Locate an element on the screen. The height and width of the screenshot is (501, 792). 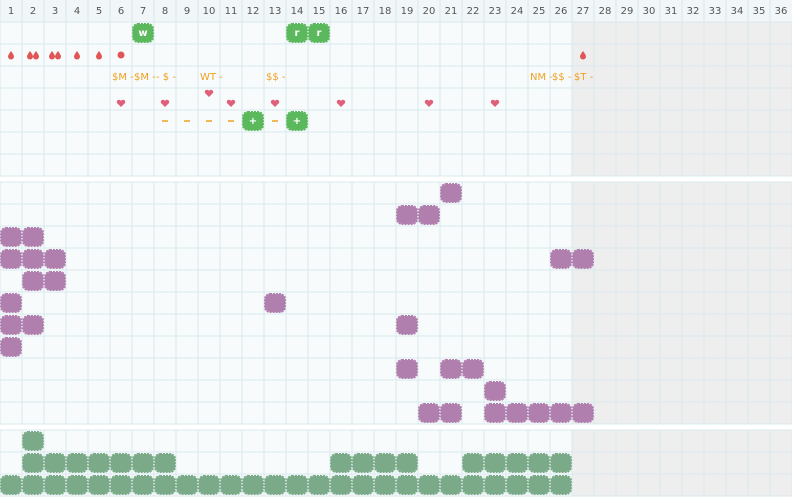
day-number: 11 is located at coordinates (231, 11).